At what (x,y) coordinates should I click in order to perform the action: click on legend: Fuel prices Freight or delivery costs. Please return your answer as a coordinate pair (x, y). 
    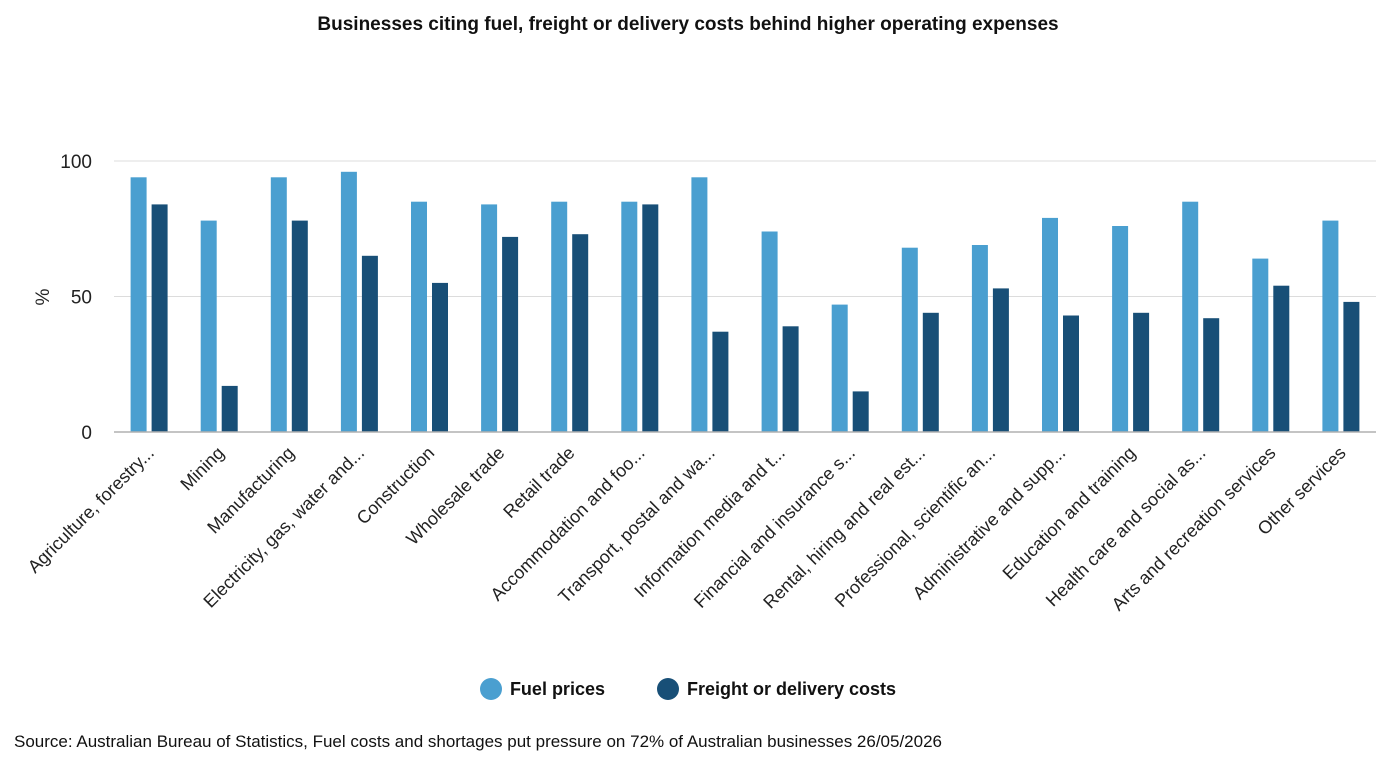
    Looking at the image, I should click on (688, 689).